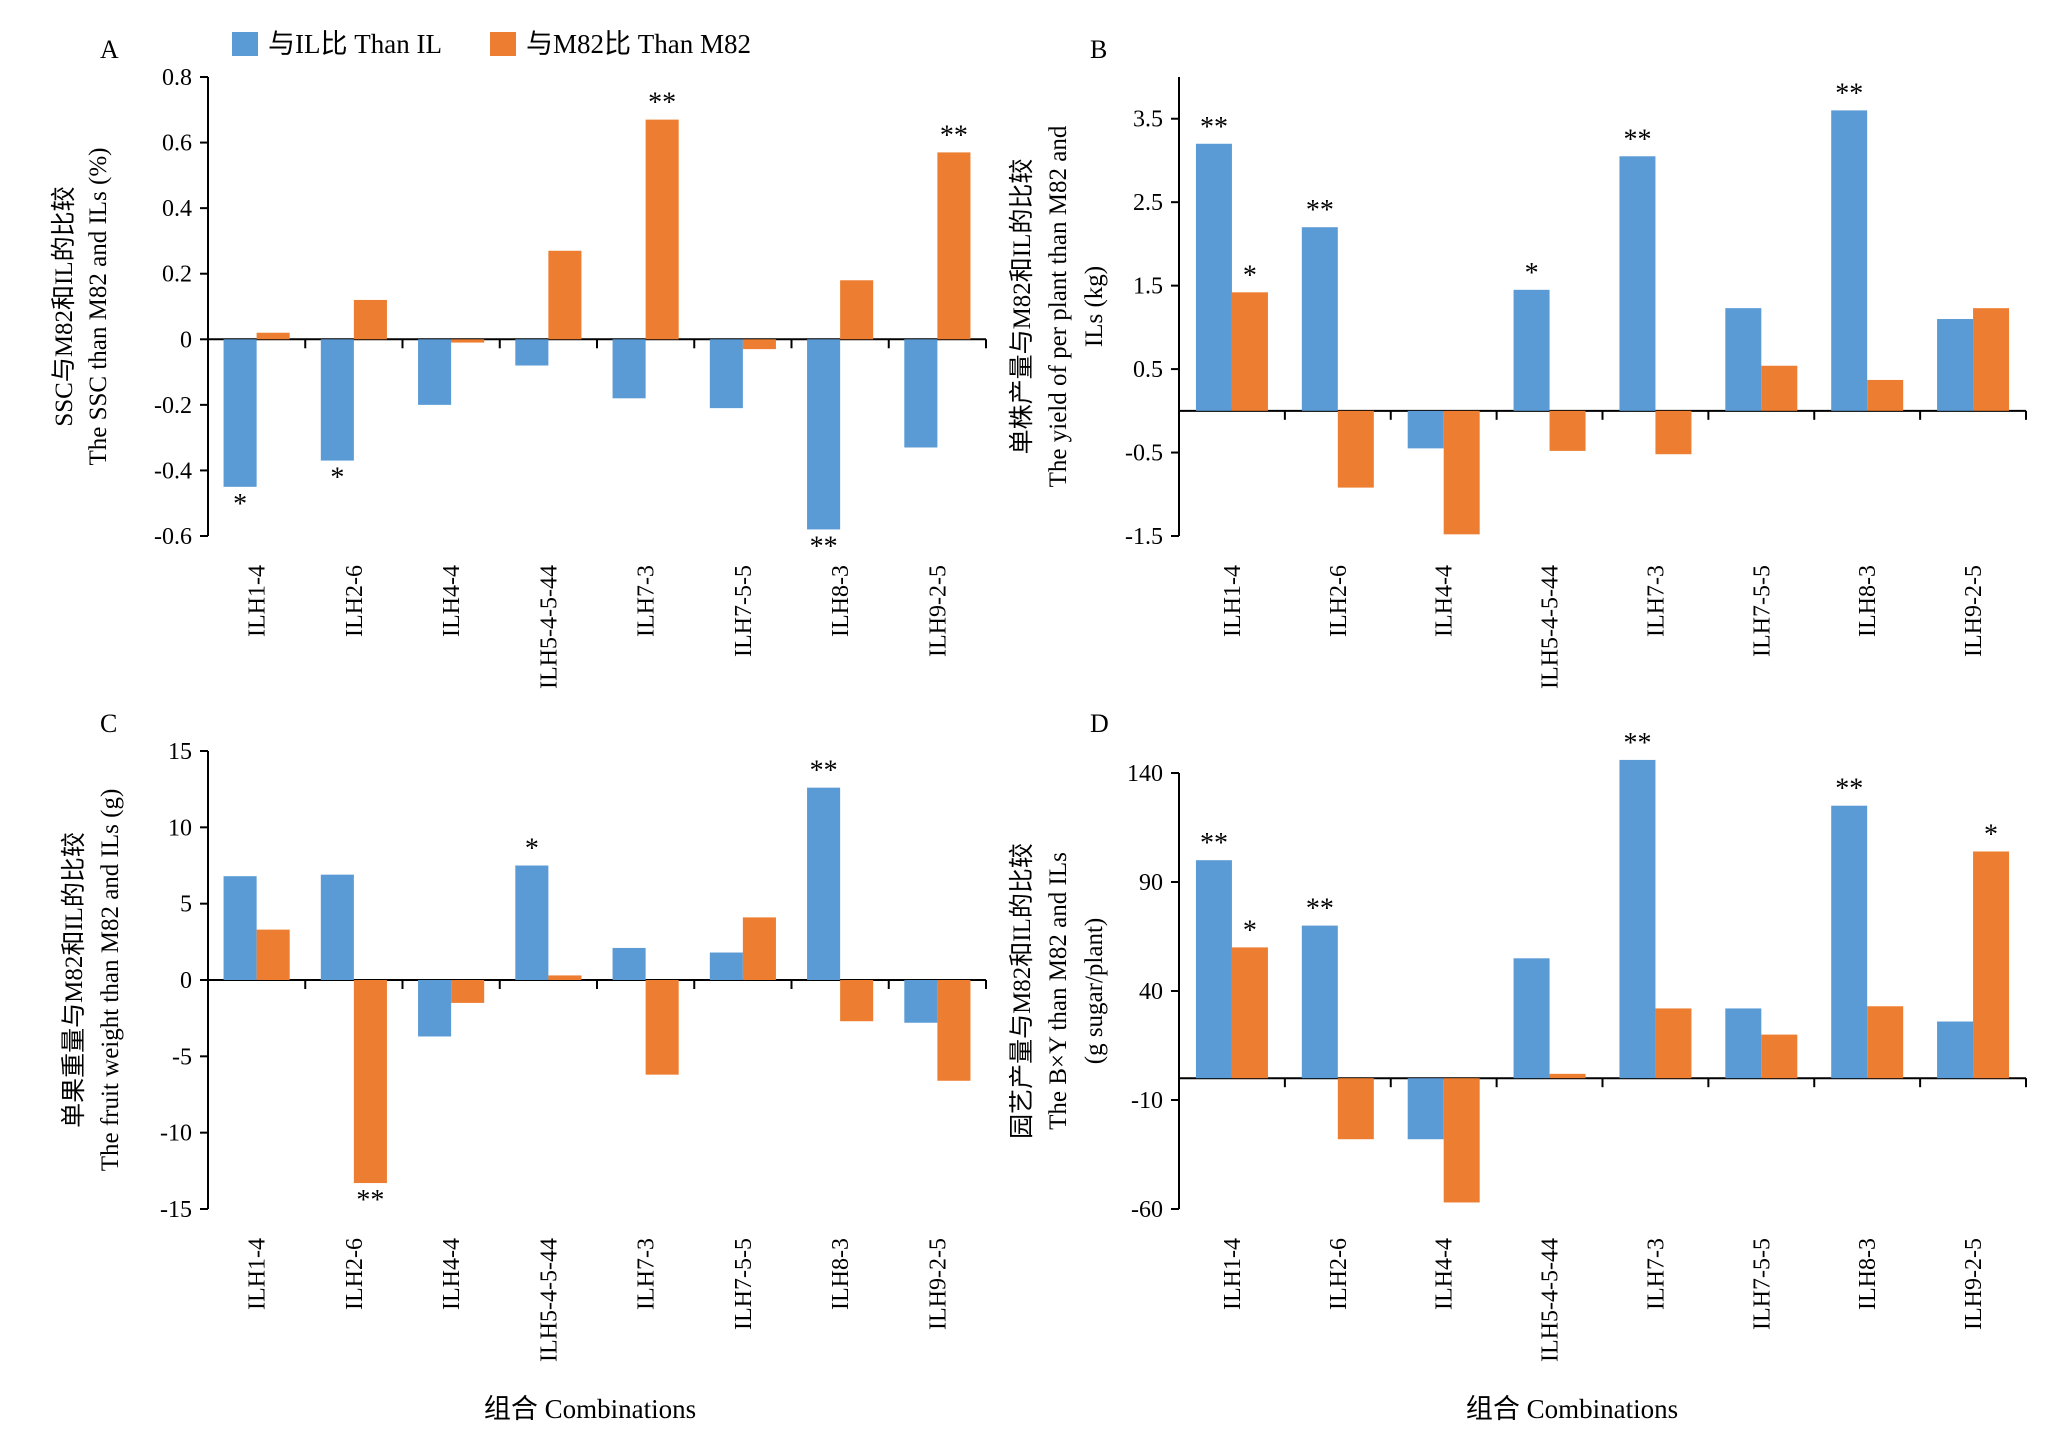 This screenshot has height=1441, width=2065. What do you see at coordinates (1249, 1013) in the screenshot?
I see `bar-ILH1-4-than-m82` at bounding box center [1249, 1013].